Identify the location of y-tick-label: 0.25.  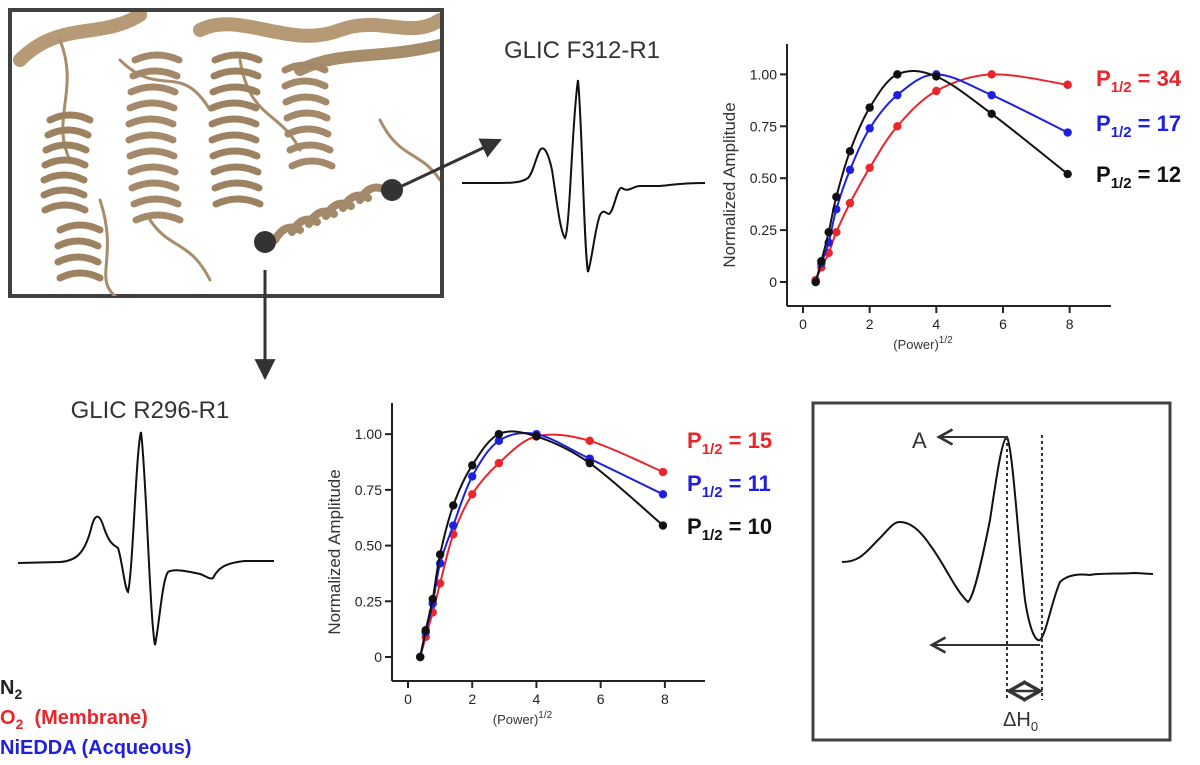
(368, 601).